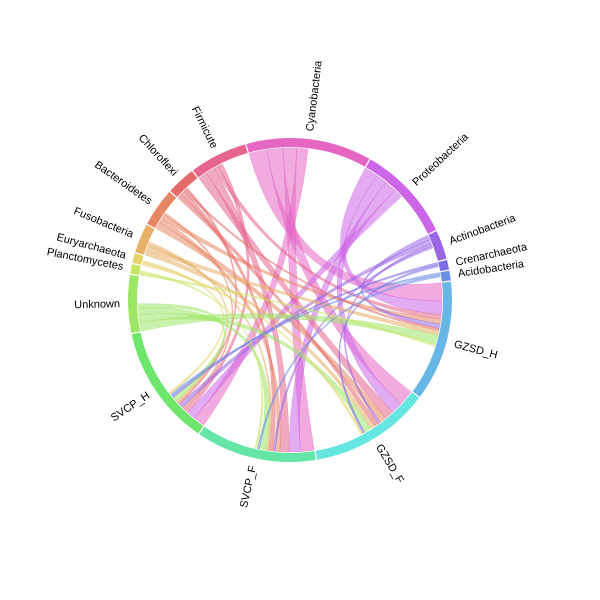 The width and height of the screenshot is (600, 600). Describe the element at coordinates (311, 260) in the screenshot. I see `link-chloroflexi-to-gzsd-h` at that location.